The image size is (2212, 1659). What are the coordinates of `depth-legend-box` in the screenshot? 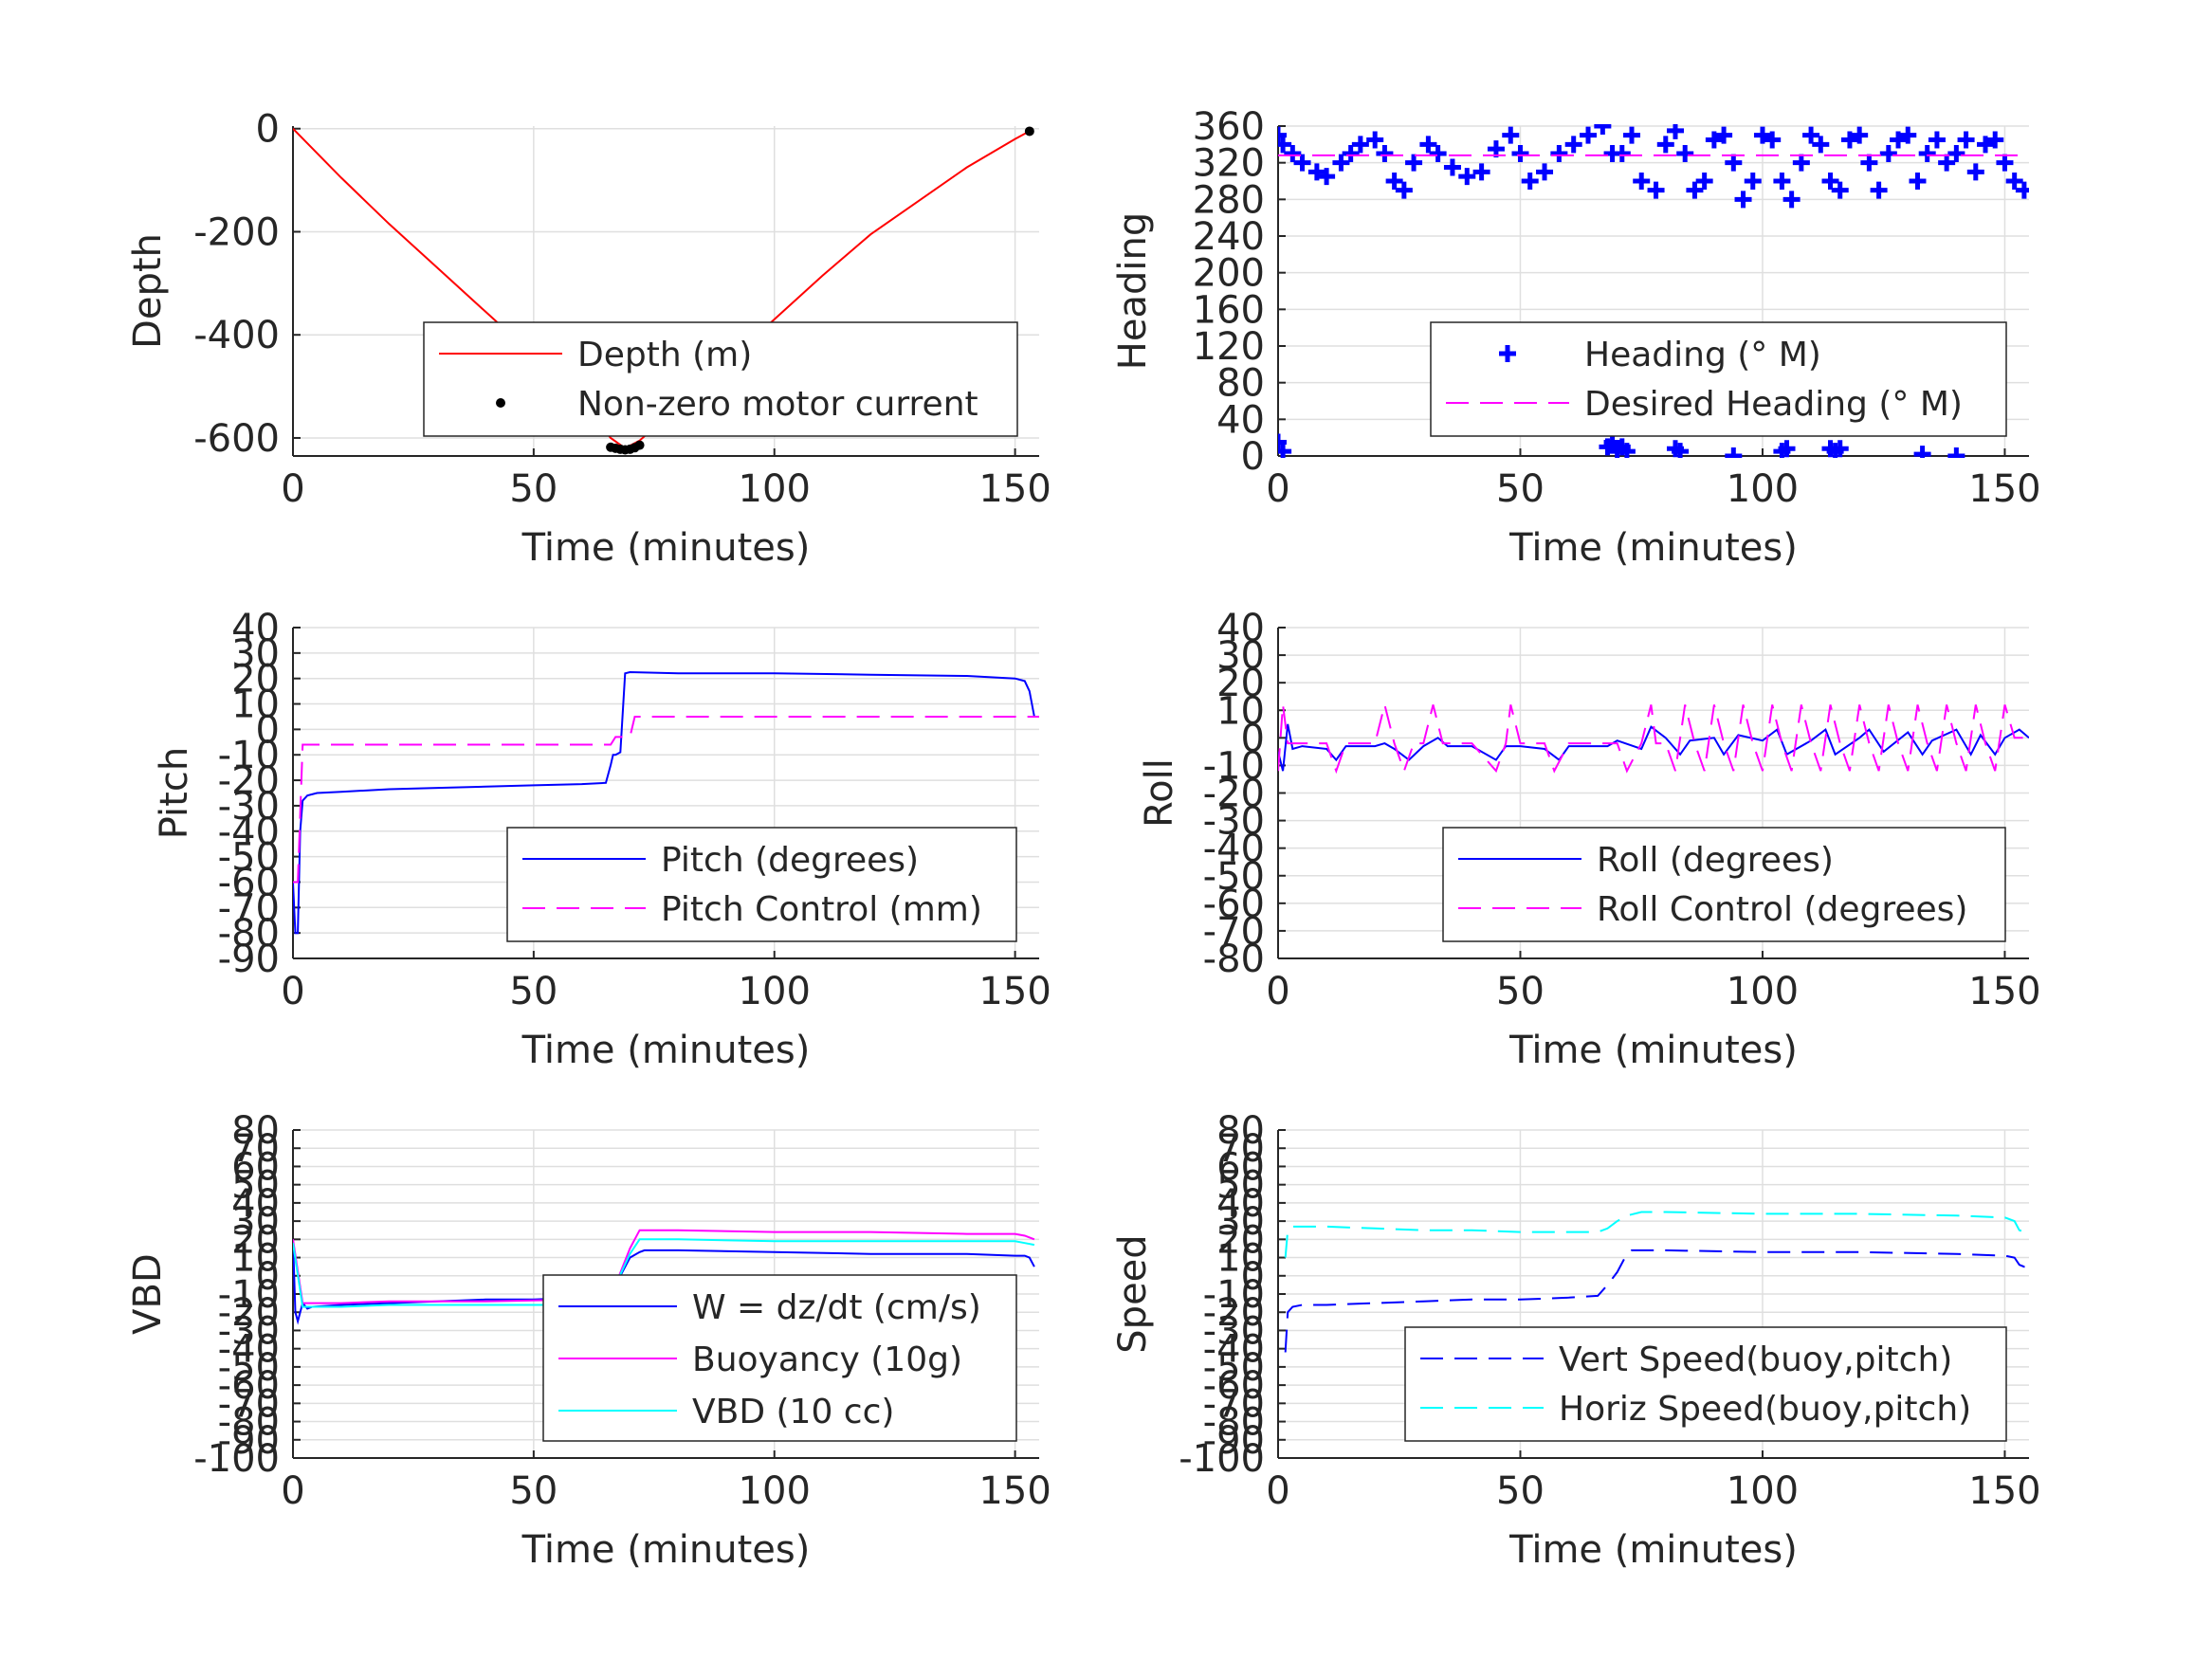 It's located at (720, 379).